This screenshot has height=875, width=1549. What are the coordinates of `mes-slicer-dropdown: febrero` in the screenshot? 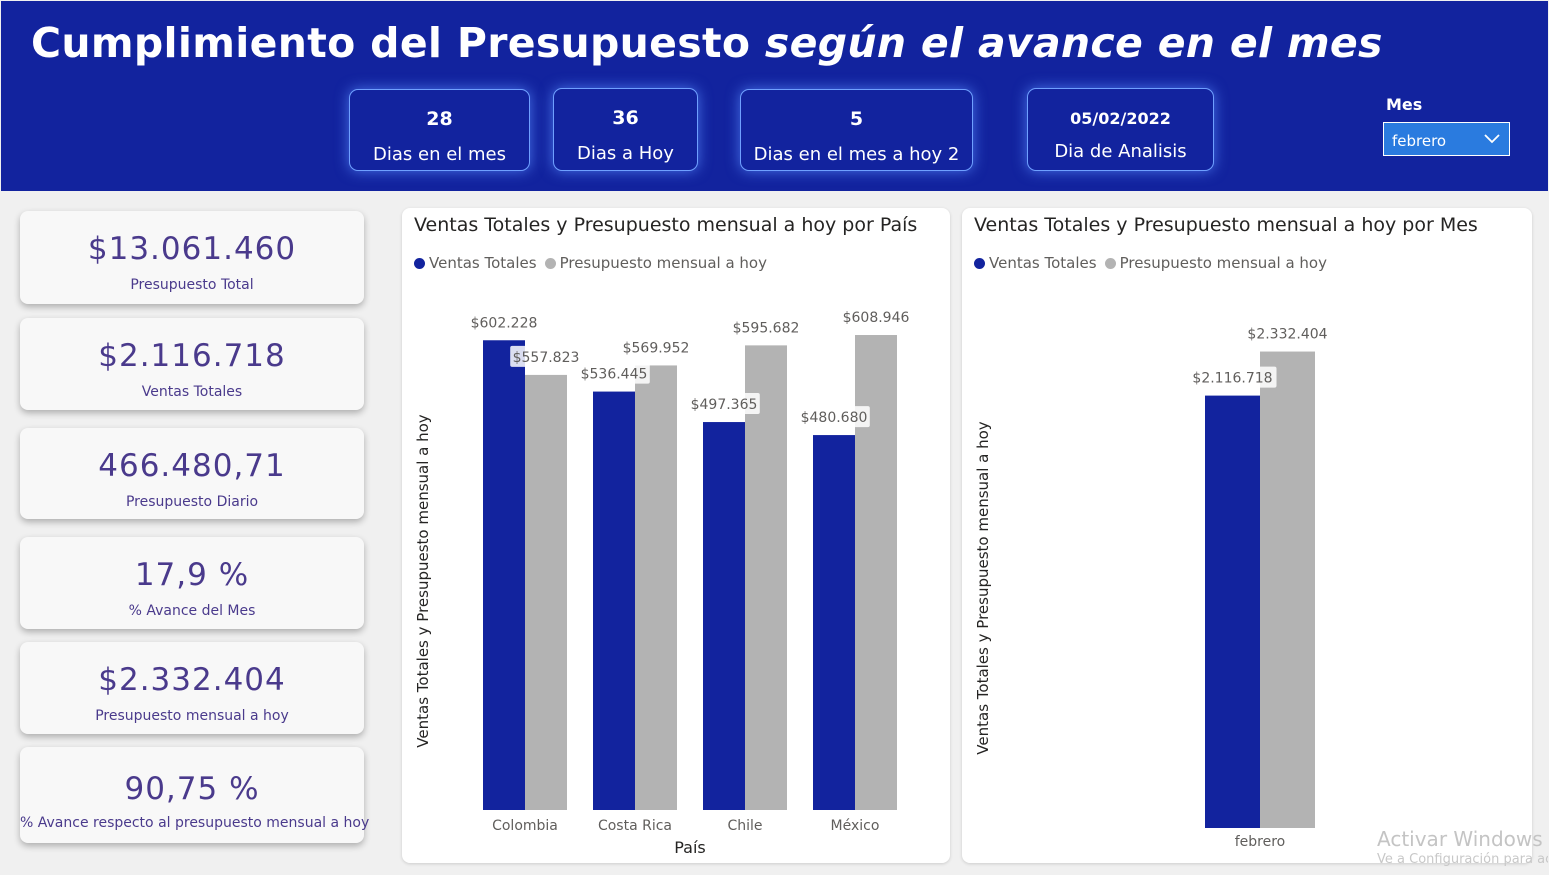 It's located at (1446, 139).